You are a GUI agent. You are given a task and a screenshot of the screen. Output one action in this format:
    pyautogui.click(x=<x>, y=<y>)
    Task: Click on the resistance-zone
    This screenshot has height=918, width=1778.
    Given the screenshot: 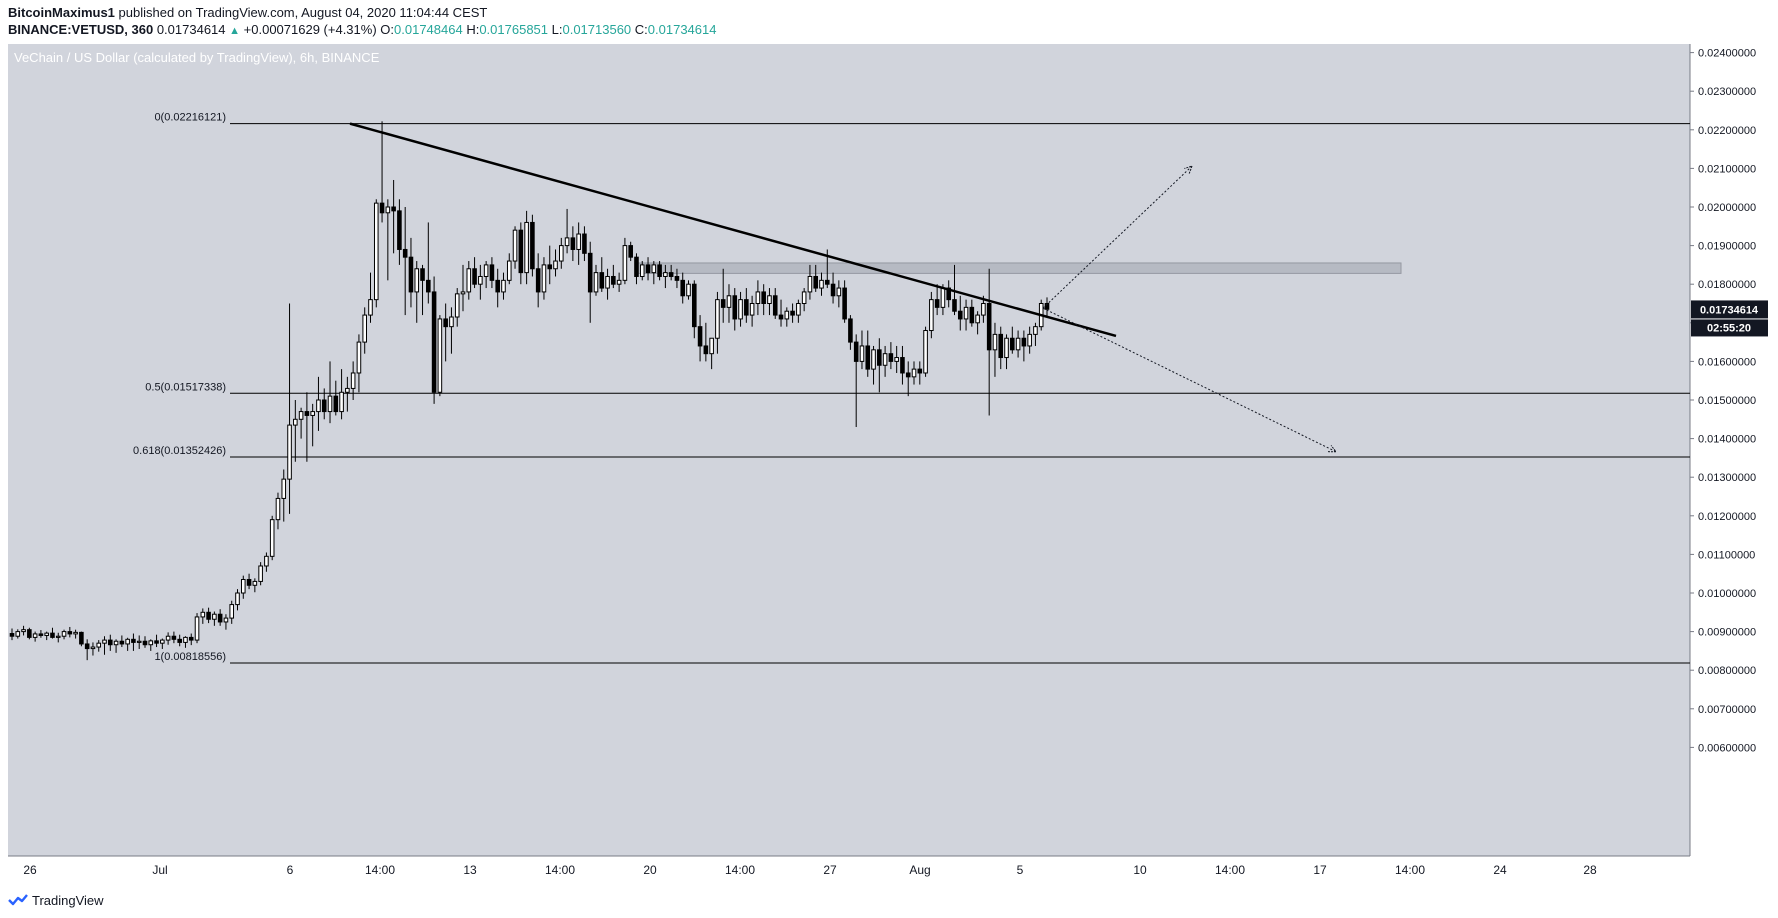 What is the action you would take?
    pyautogui.click(x=1019, y=268)
    